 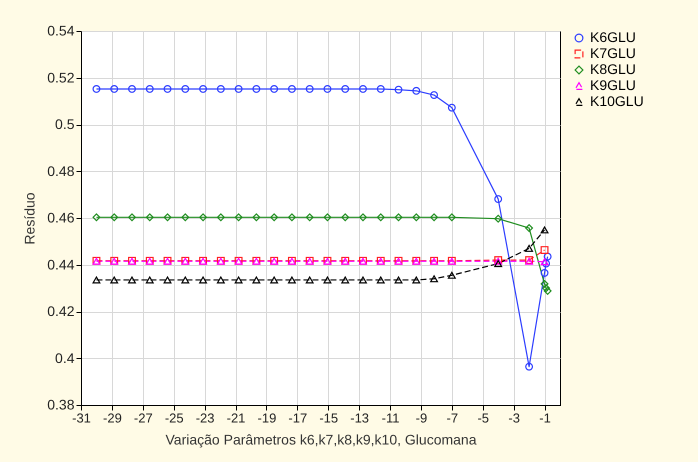 What do you see at coordinates (483, 418) in the screenshot?
I see `x-tick-label: -5` at bounding box center [483, 418].